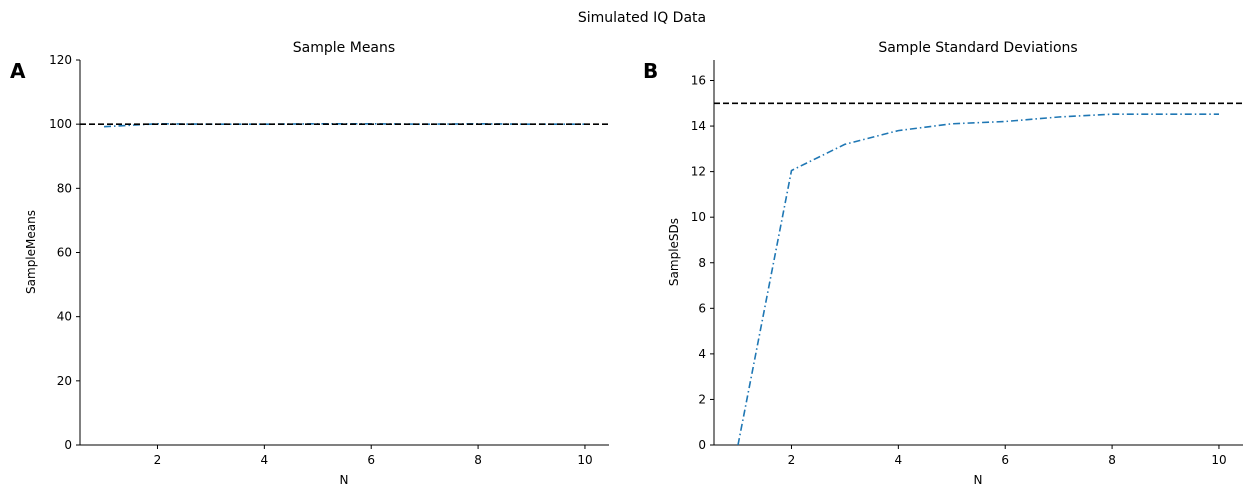  I want to click on chart-a-ylabel: SampleMeans, so click(31, 252).